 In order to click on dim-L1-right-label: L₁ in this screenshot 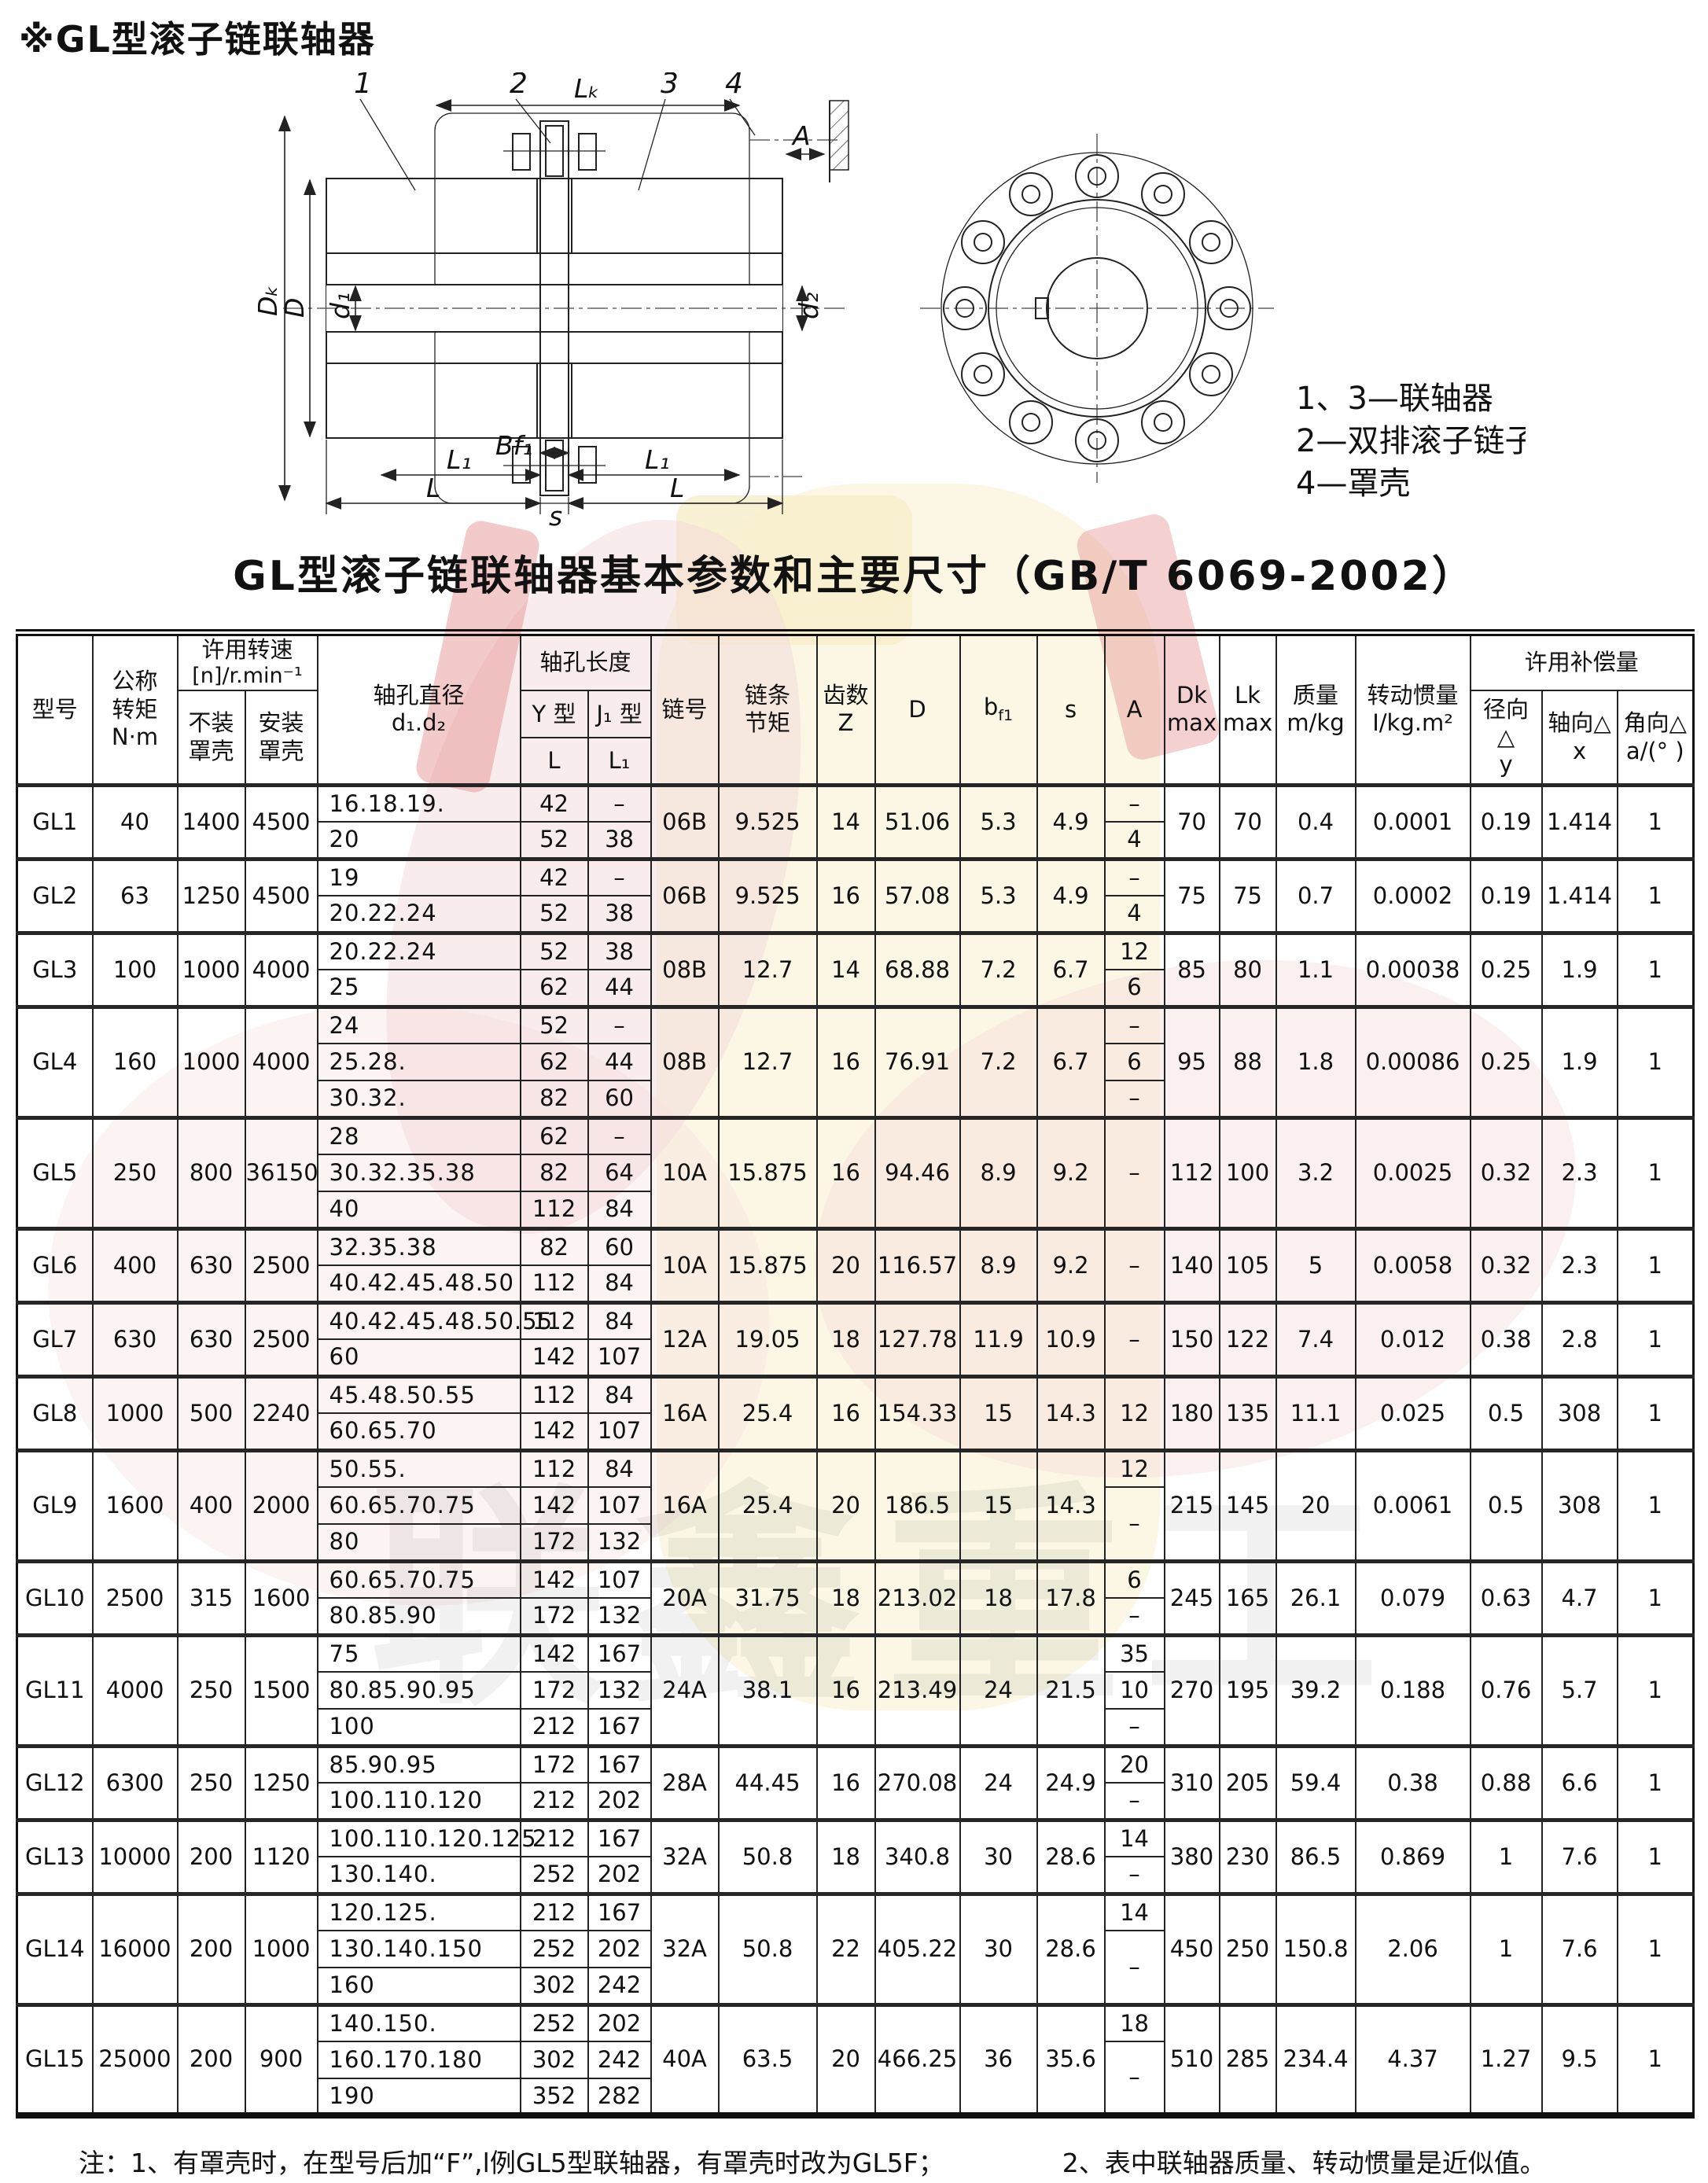, I will do `click(657, 460)`.